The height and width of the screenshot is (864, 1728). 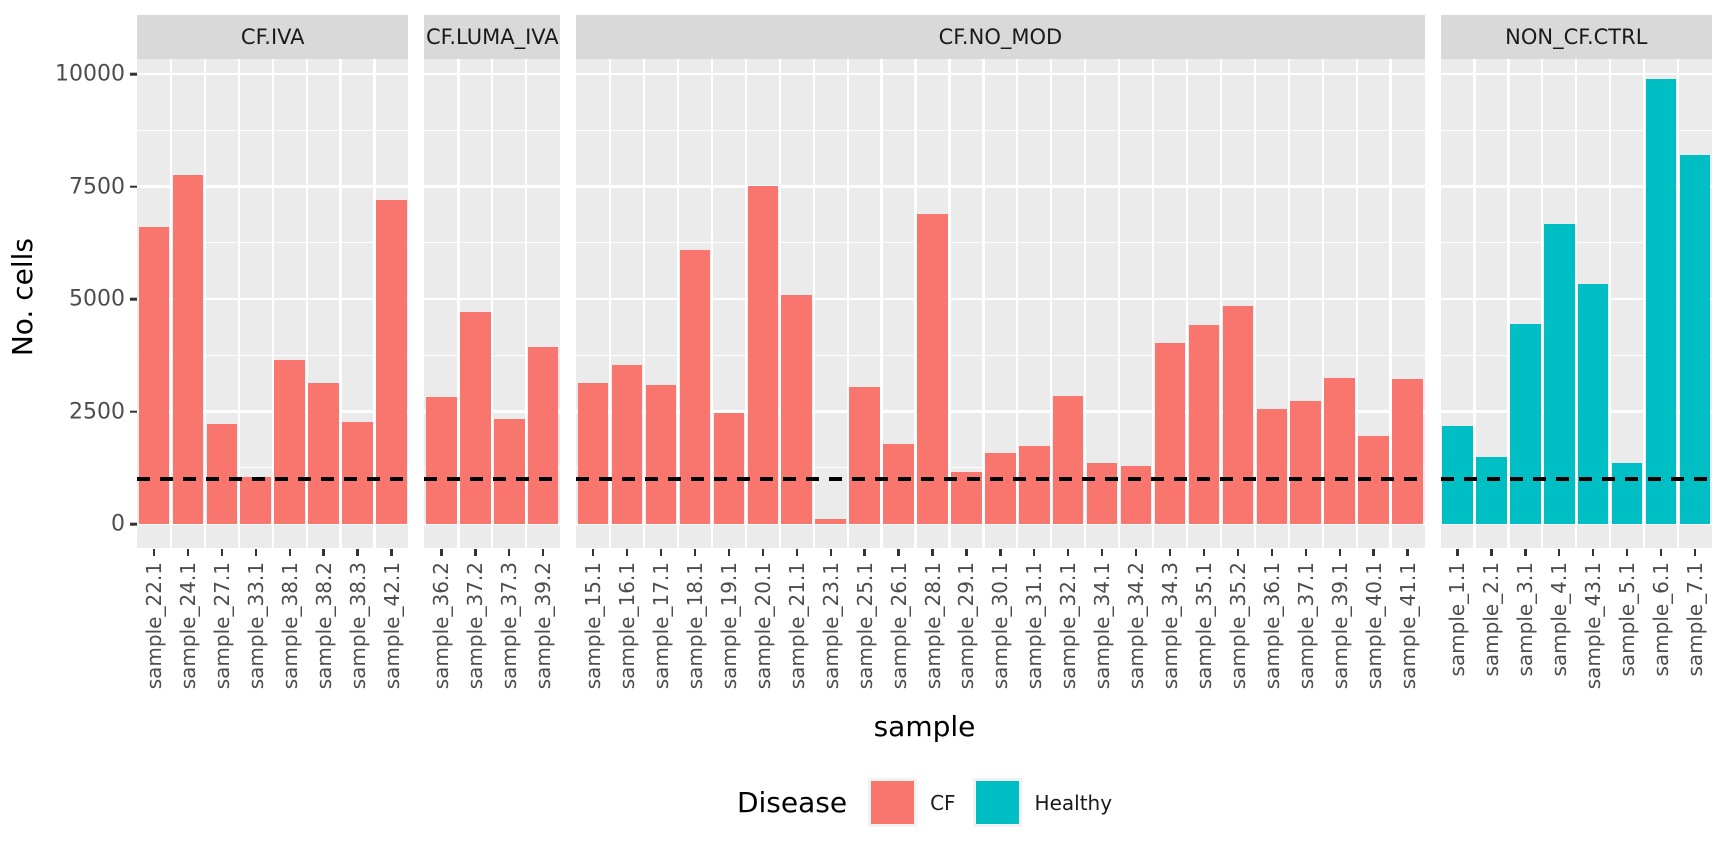 What do you see at coordinates (913, 802) in the screenshot?
I see `legend-item-CF: CF` at bounding box center [913, 802].